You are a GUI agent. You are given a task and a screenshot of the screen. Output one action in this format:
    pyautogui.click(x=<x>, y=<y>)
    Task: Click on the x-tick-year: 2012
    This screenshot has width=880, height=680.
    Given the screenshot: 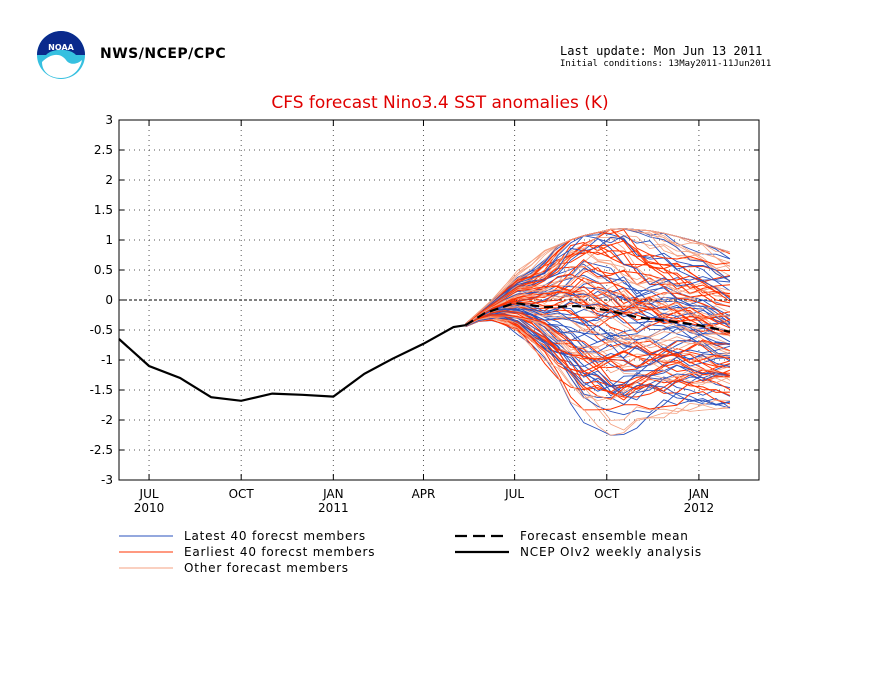 What is the action you would take?
    pyautogui.click(x=699, y=508)
    